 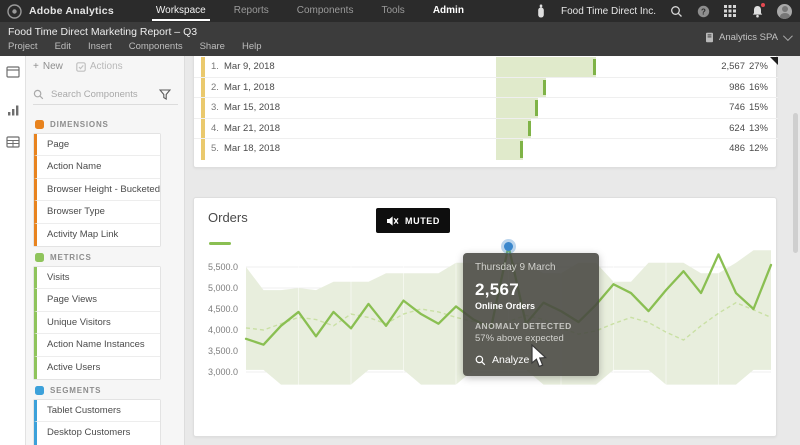 What do you see at coordinates (251, 10) in the screenshot?
I see `top-nav-tab-reports: Reports` at bounding box center [251, 10].